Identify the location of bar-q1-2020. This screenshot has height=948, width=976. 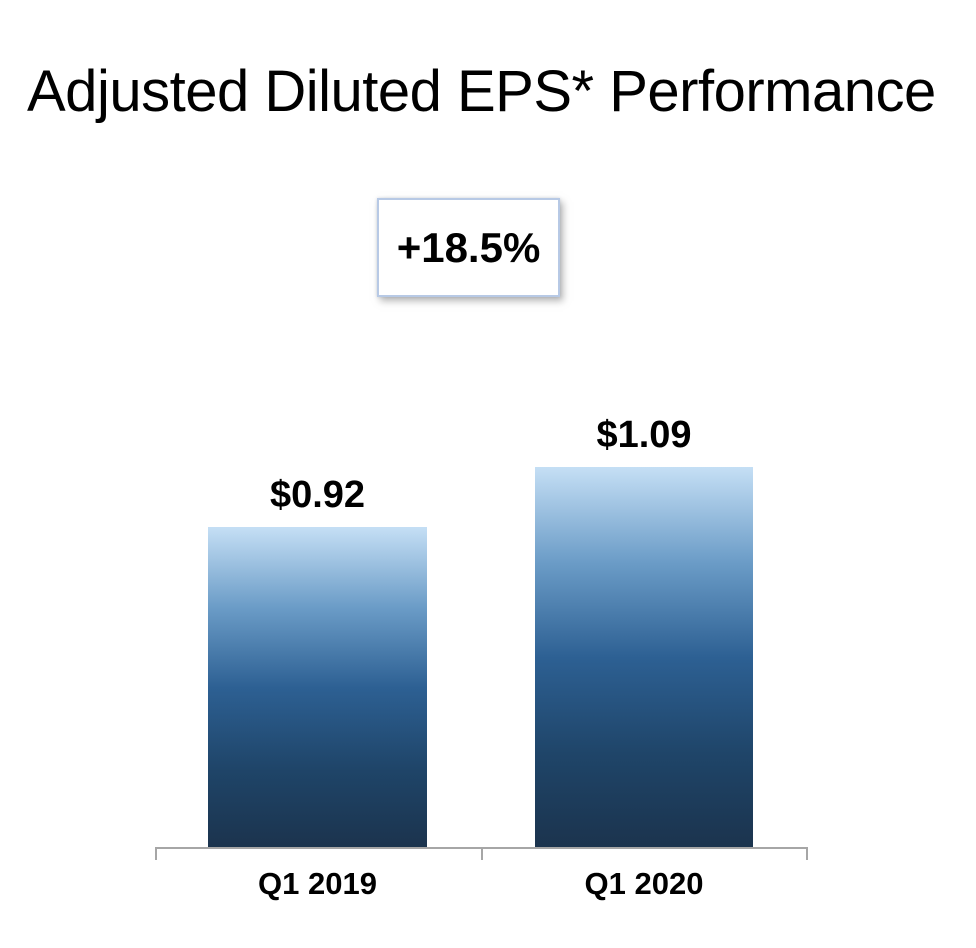
(644, 658).